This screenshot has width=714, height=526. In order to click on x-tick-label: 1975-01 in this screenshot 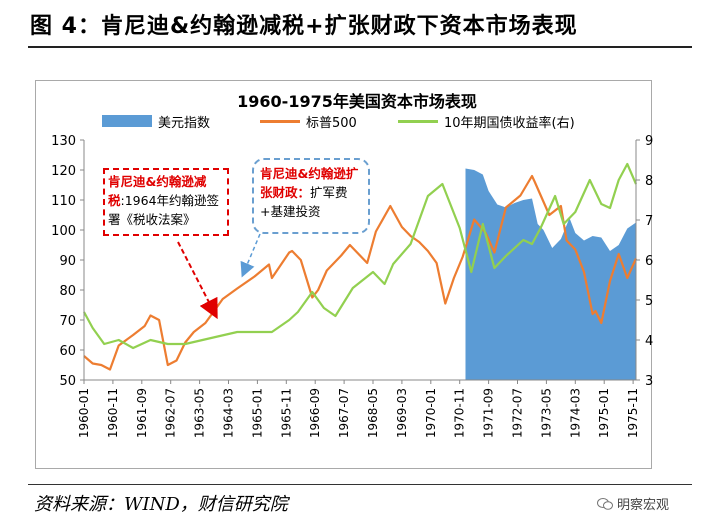, I will do `click(604, 413)`.